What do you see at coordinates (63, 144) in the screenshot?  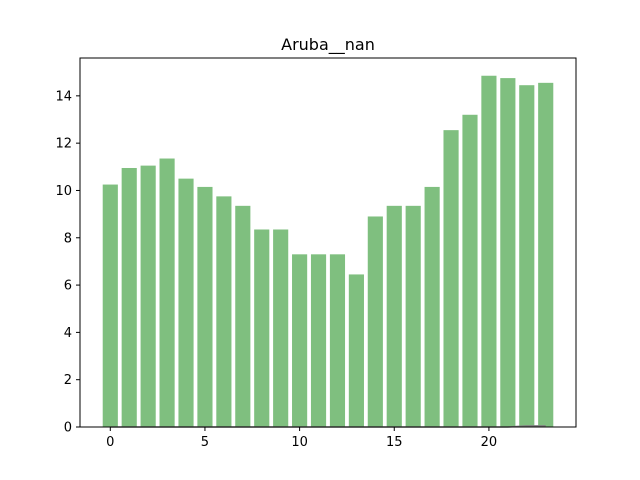 I see `y-tick-label-12: 12` at bounding box center [63, 144].